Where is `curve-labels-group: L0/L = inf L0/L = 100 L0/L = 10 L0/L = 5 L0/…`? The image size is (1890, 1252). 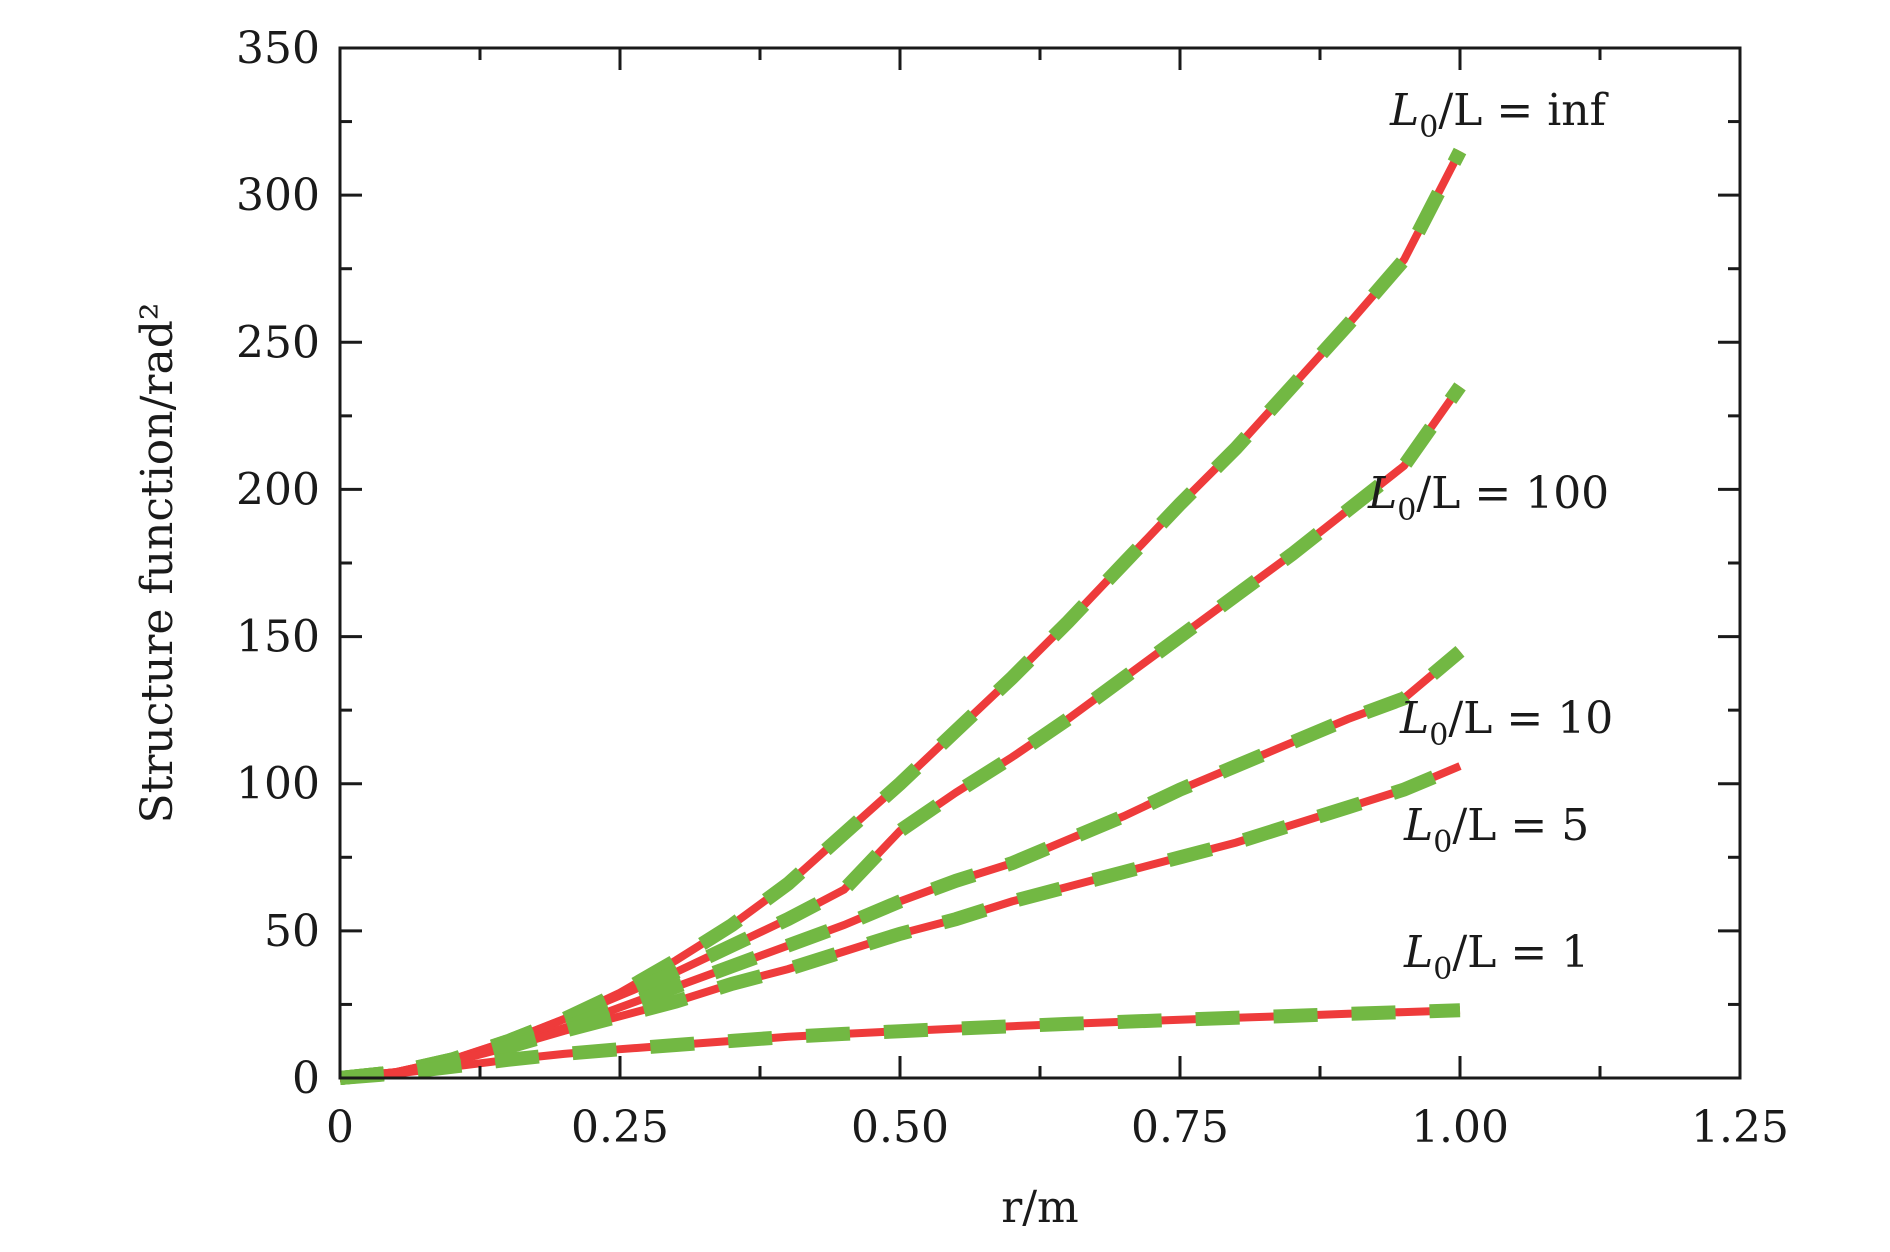
curve-labels-group: L0/L = inf L0/L = 100 L0/L = 10 L0/L = 5 L0/… is located at coordinates (1490, 536).